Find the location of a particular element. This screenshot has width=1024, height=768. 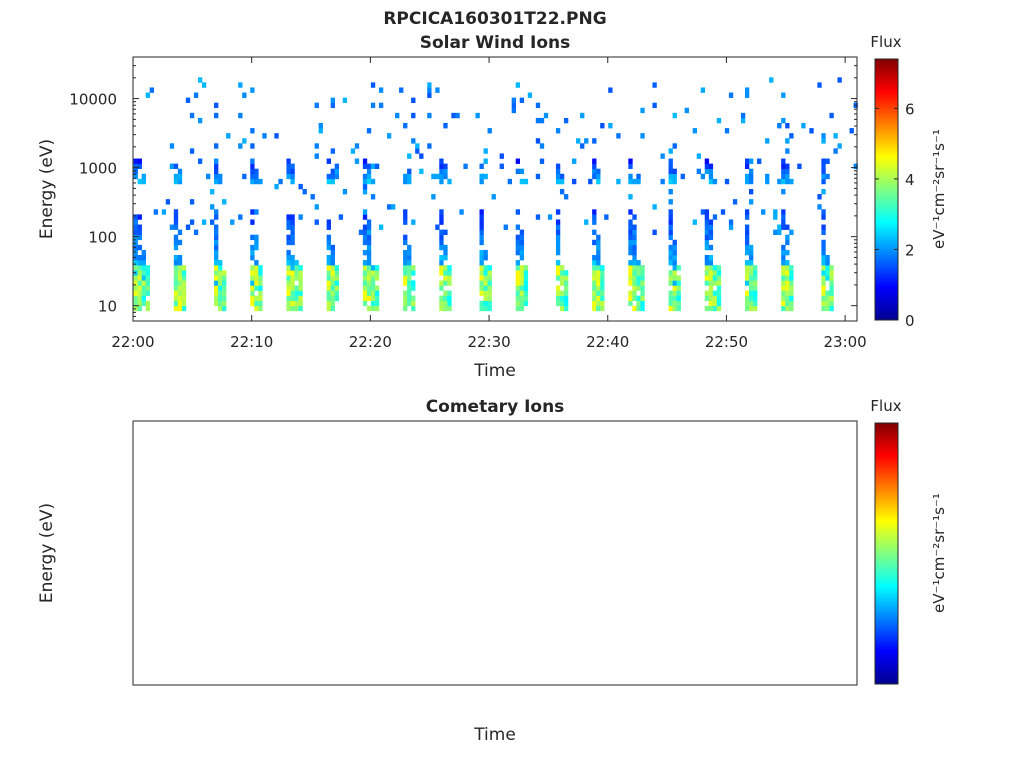

x-axis-label: Time is located at coordinates (494, 371).